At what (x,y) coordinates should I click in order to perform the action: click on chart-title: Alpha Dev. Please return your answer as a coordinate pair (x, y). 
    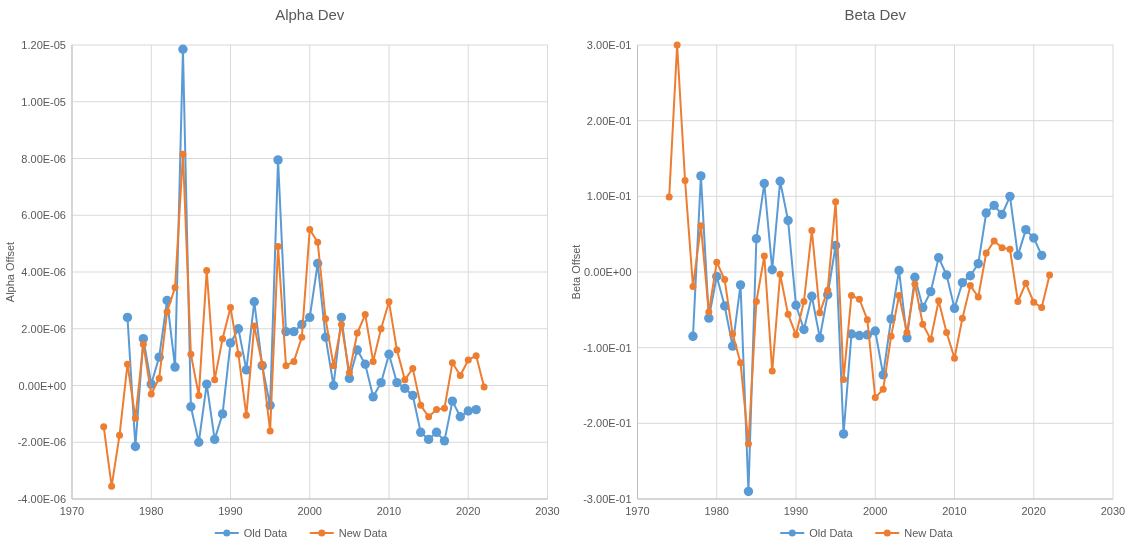
    Looking at the image, I should click on (310, 14).